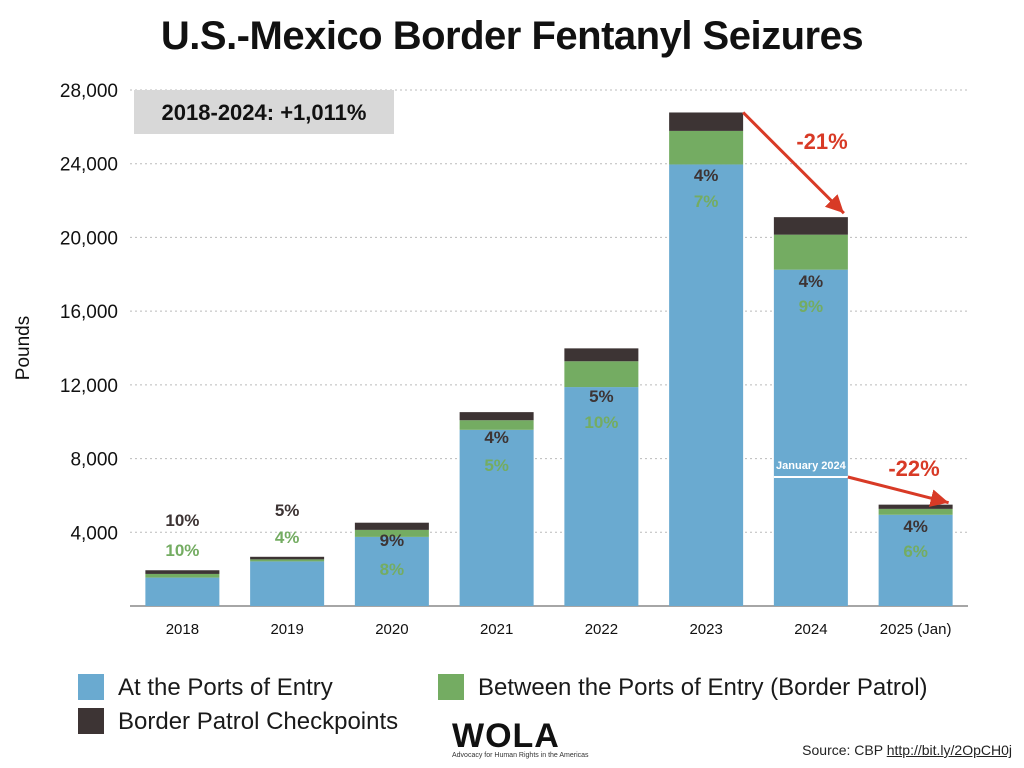 The height and width of the screenshot is (768, 1024). Describe the element at coordinates (89, 238) in the screenshot. I see `y-tick-label: 20,000` at that location.